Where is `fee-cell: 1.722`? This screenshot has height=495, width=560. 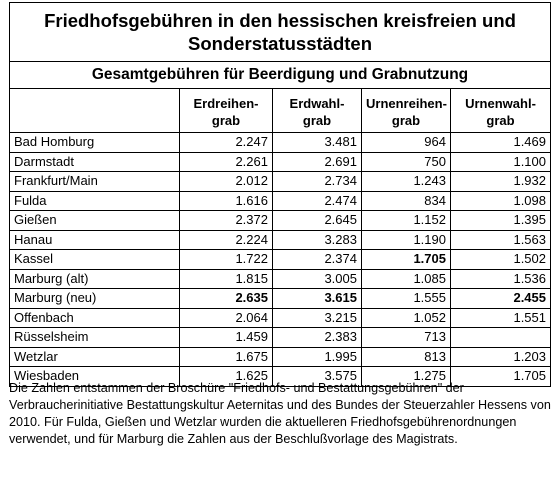
fee-cell: 1.722 is located at coordinates (226, 259).